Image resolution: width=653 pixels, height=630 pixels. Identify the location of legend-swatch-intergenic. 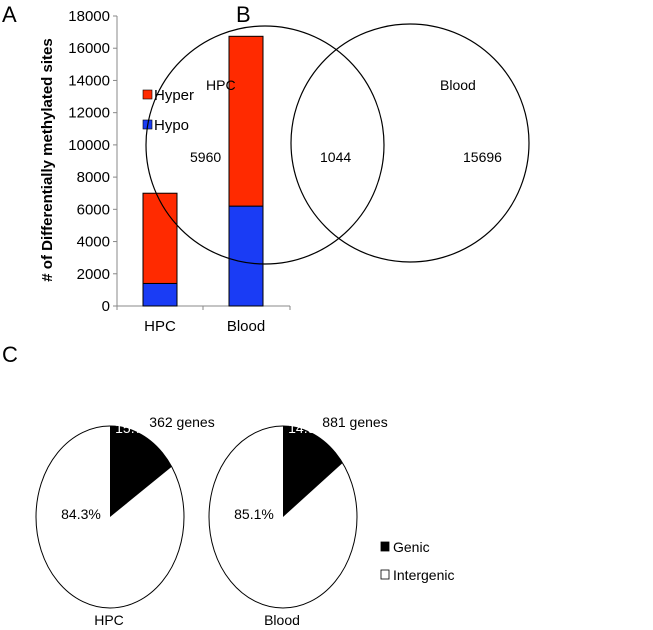
(385, 574).